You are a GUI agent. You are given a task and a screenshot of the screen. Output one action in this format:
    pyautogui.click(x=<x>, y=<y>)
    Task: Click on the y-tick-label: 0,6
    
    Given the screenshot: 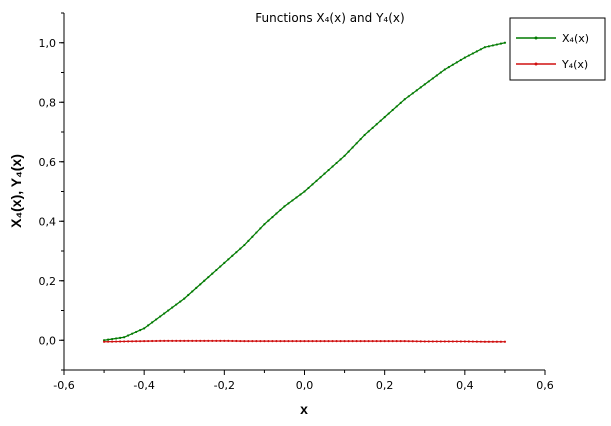 What is the action you would take?
    pyautogui.click(x=48, y=162)
    